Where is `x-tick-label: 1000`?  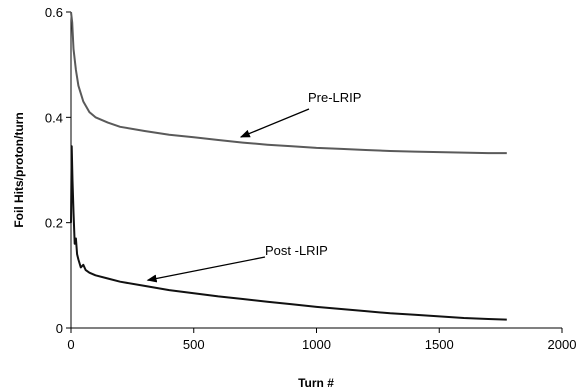
x-tick-label: 1000 is located at coordinates (316, 344).